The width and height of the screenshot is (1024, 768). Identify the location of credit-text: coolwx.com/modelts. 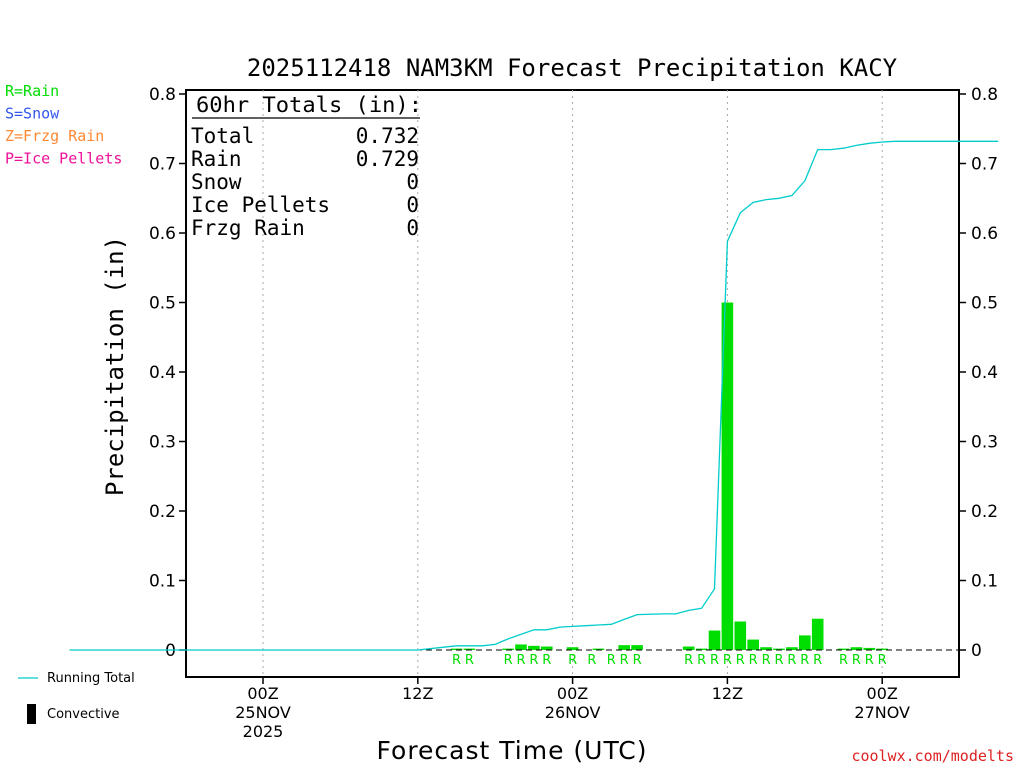
(932, 756).